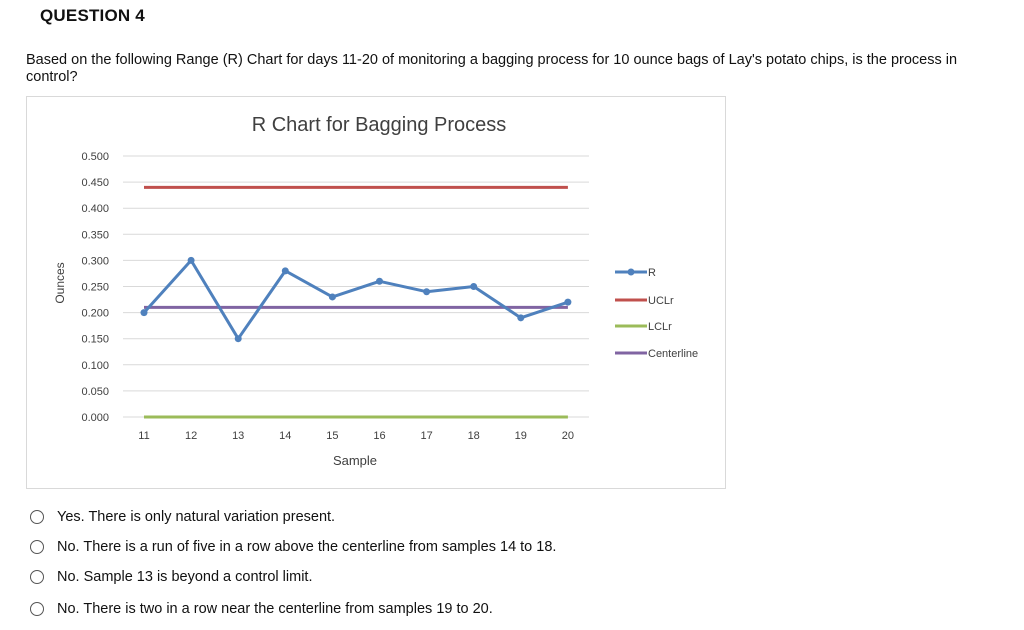 This screenshot has width=1024, height=630. What do you see at coordinates (60, 282) in the screenshot?
I see `y-axis-label: Ounces` at bounding box center [60, 282].